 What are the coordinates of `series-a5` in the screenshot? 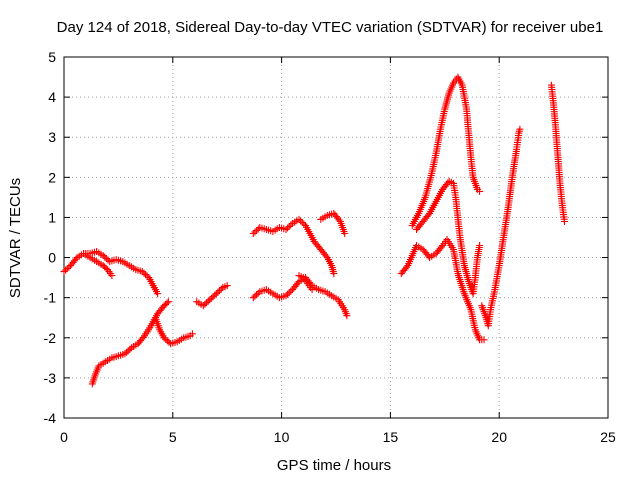 It's located at (212, 296).